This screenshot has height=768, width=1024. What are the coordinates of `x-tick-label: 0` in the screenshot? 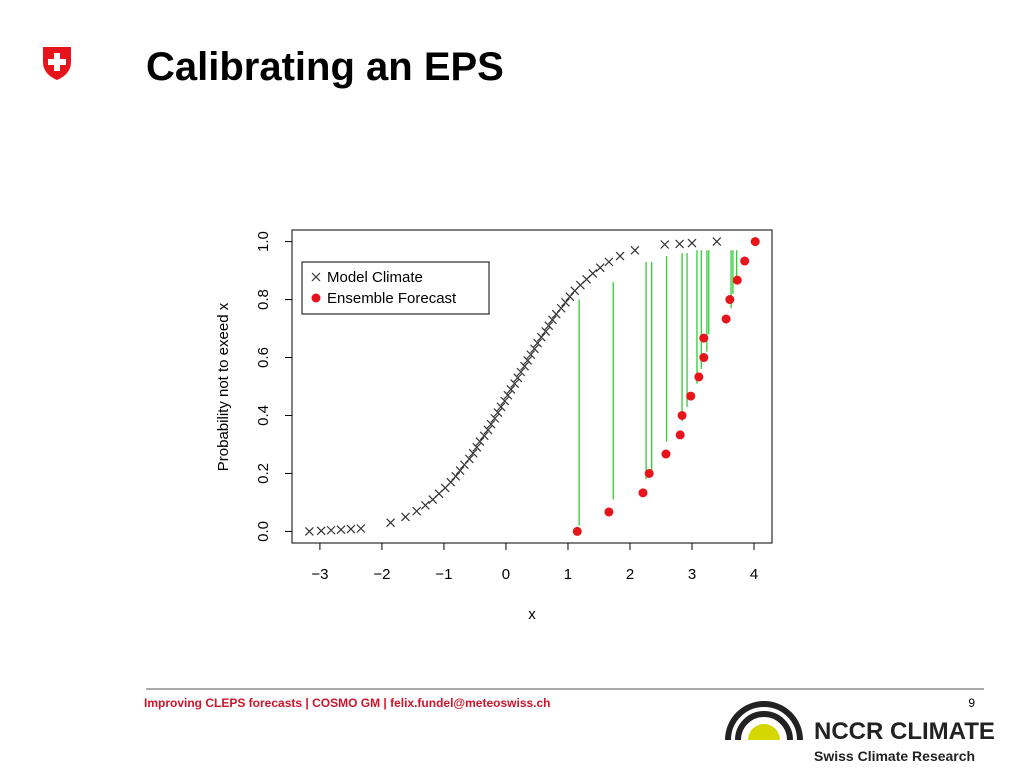 It's located at (506, 574).